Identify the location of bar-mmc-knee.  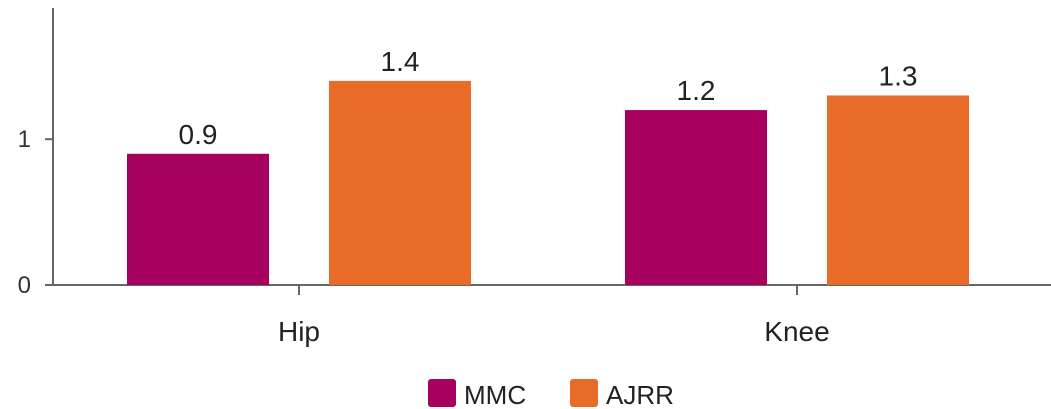
(696, 197).